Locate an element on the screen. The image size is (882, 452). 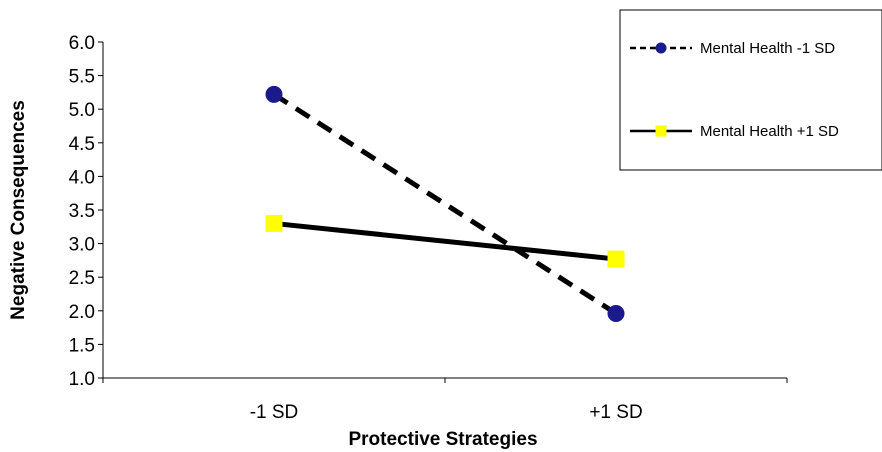
y-tick-label: 5.0 is located at coordinates (82, 110).